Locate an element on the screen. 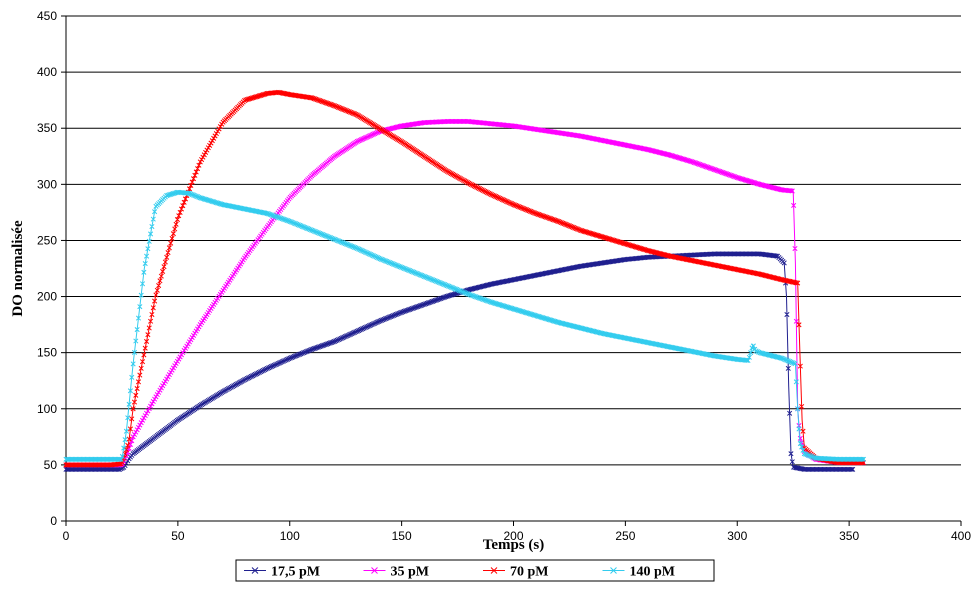 This screenshot has width=973, height=612. x-tick-label: 400 is located at coordinates (961, 536).